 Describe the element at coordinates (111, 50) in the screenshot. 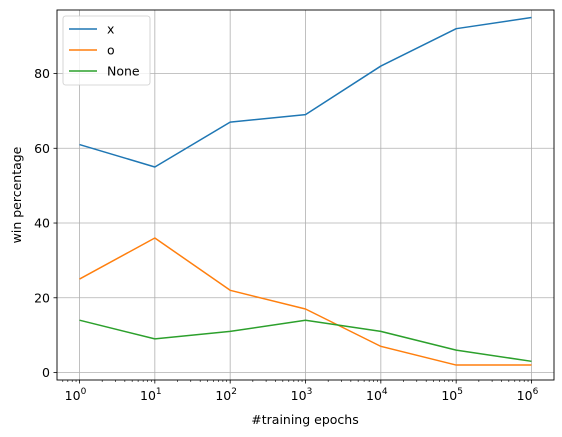

I see `legend-label: o` at that location.